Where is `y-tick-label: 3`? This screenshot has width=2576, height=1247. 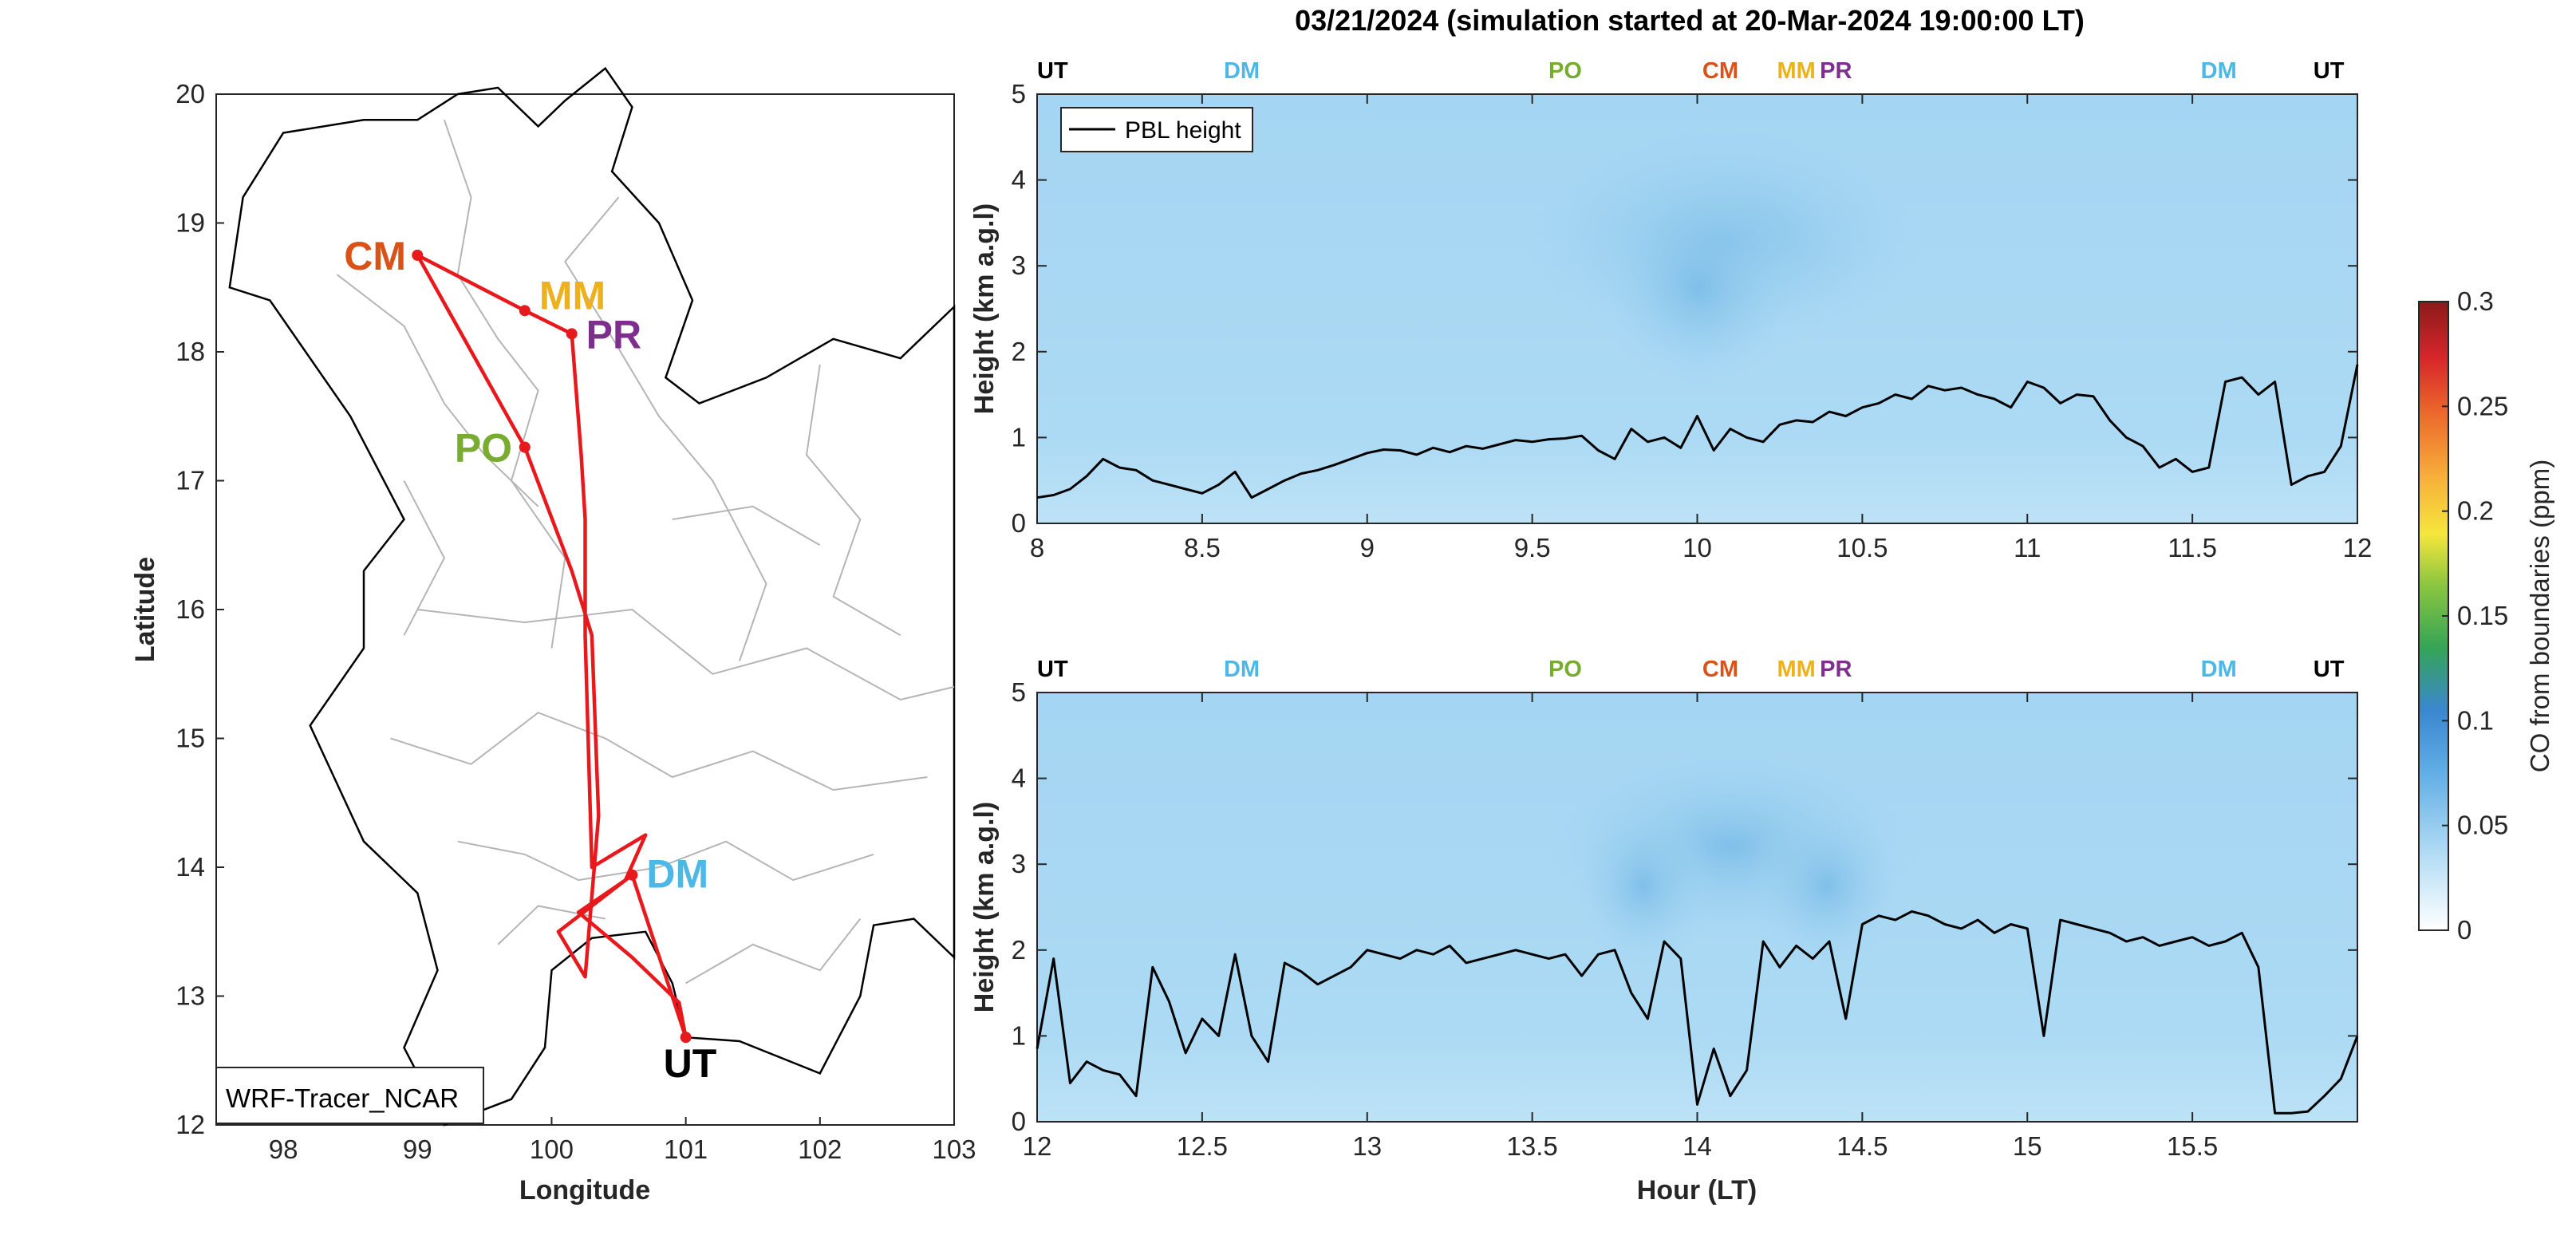 y-tick-label: 3 is located at coordinates (1019, 266).